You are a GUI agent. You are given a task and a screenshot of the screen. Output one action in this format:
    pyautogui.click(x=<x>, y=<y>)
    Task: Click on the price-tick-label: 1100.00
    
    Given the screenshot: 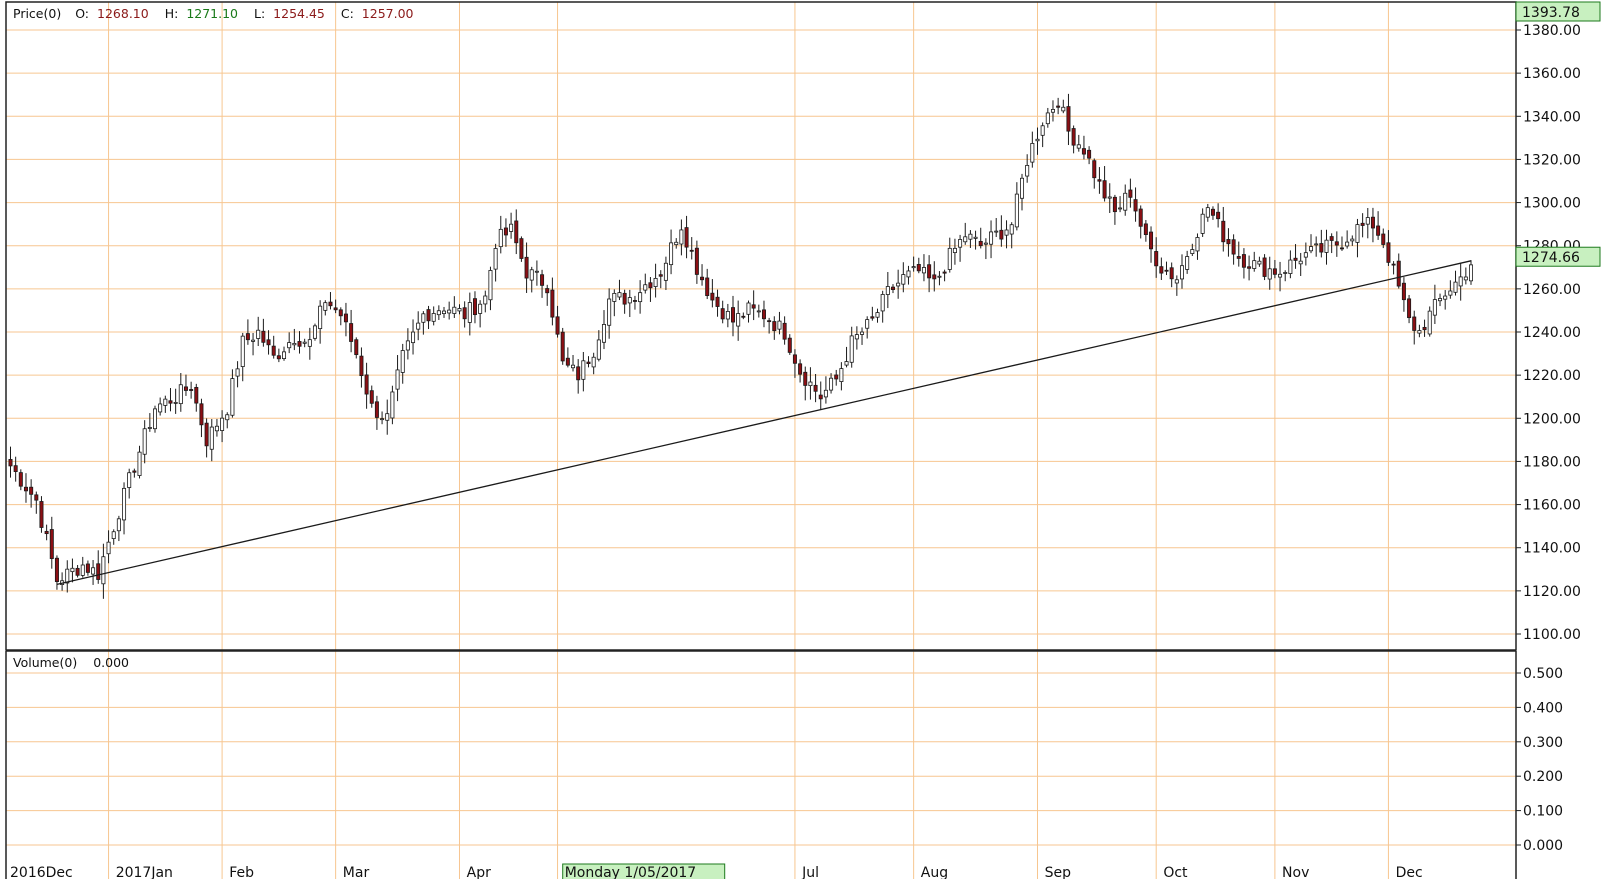 What is the action you would take?
    pyautogui.click(x=1552, y=635)
    